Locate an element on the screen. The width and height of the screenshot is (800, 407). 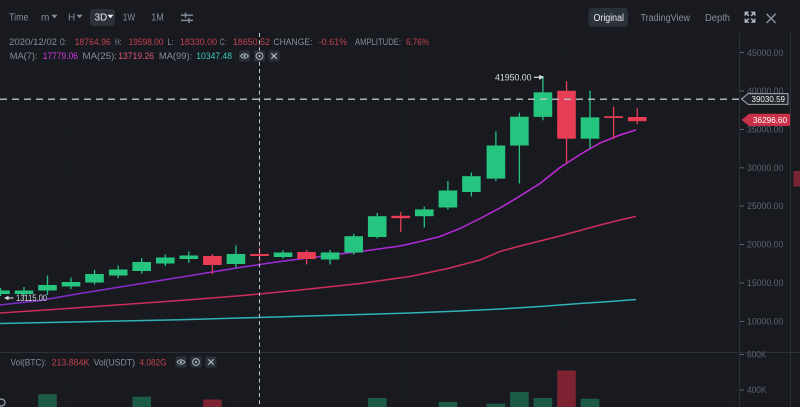
svg-text: 19598.00 is located at coordinates (146, 42).